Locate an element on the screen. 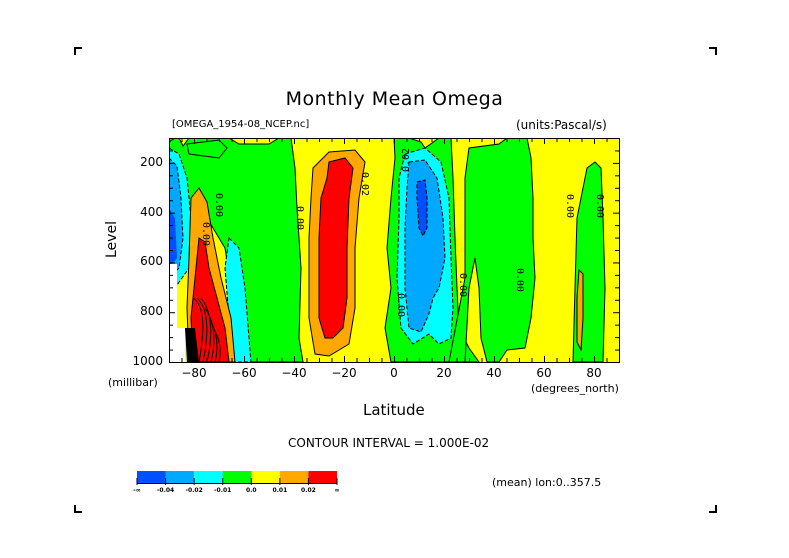  colorbar-tick-label: -∞ is located at coordinates (137, 490).